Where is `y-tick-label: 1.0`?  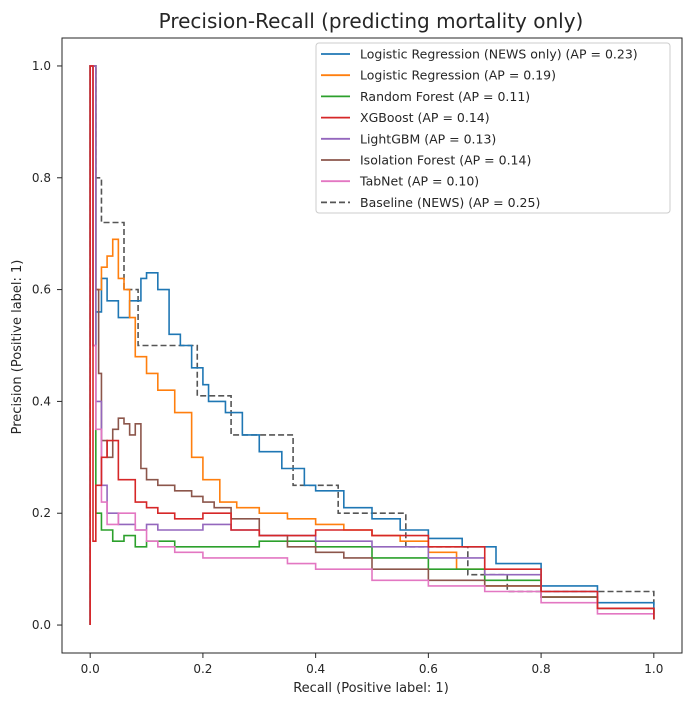
y-tick-label: 1.0 is located at coordinates (41, 66).